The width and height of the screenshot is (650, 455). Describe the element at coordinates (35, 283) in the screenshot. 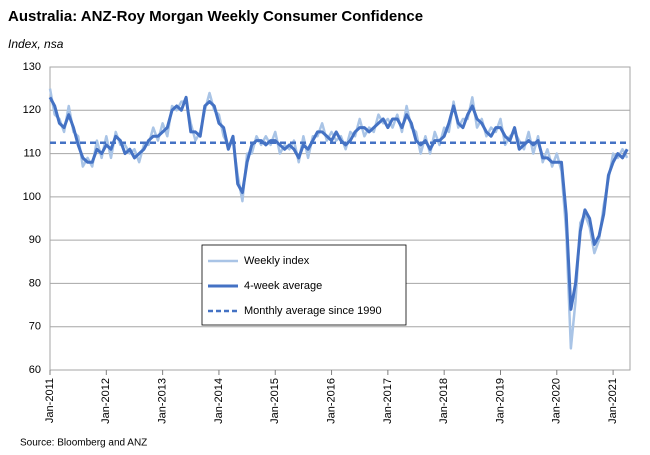

I see `y-tick-label: 80` at that location.